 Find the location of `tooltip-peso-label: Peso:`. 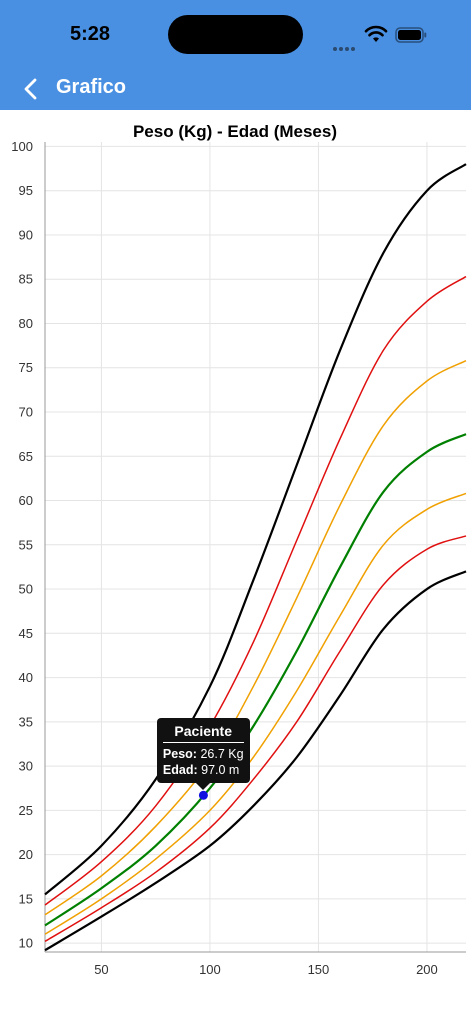

tooltip-peso-label: Peso: is located at coordinates (179, 754).